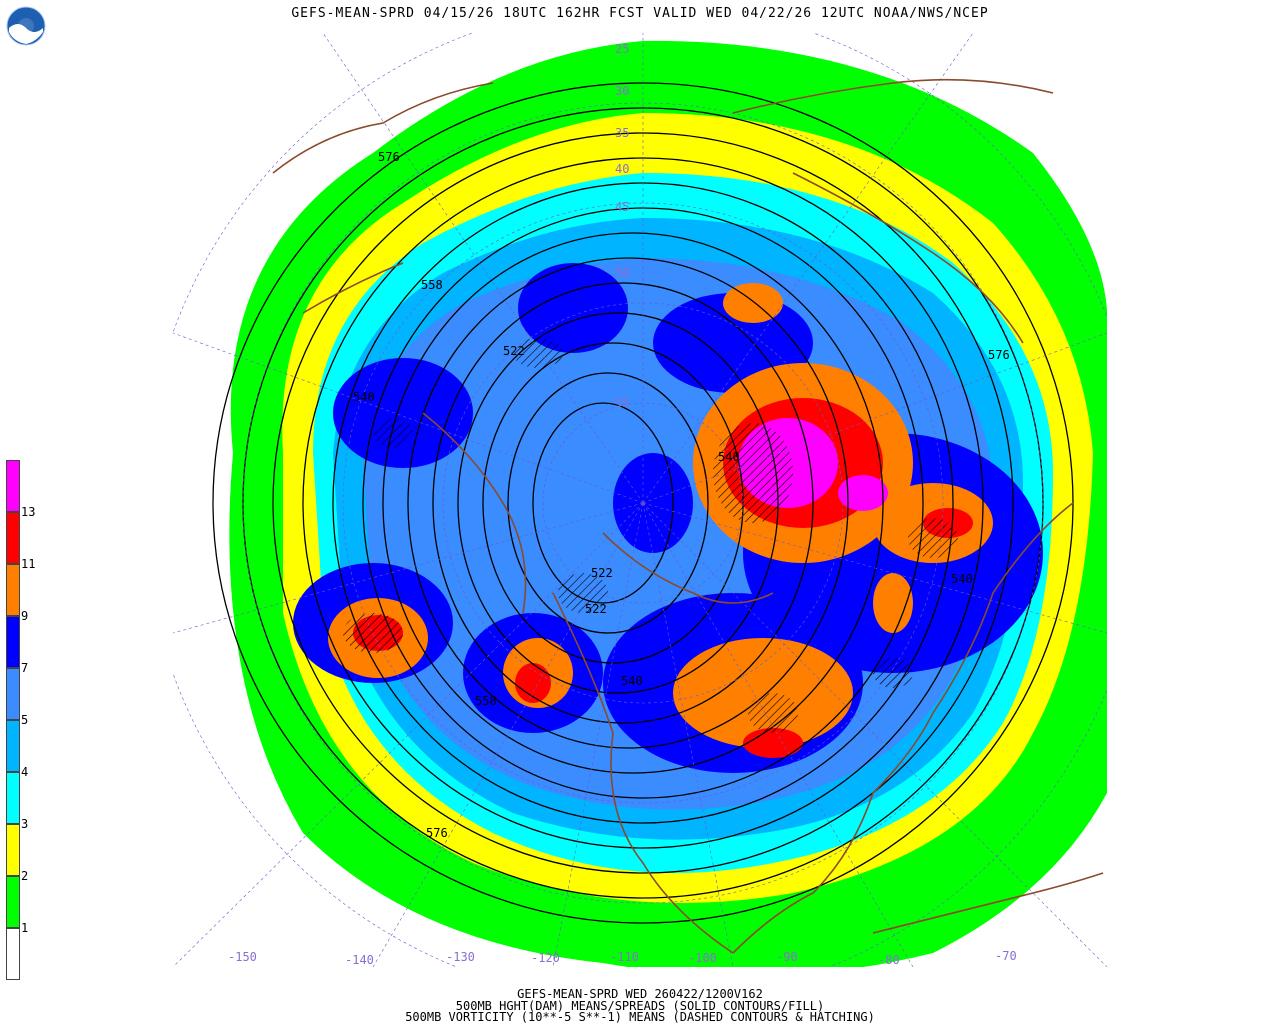 The height and width of the screenshot is (1024, 1280). I want to click on lat-label: 25, so click(622, 49).